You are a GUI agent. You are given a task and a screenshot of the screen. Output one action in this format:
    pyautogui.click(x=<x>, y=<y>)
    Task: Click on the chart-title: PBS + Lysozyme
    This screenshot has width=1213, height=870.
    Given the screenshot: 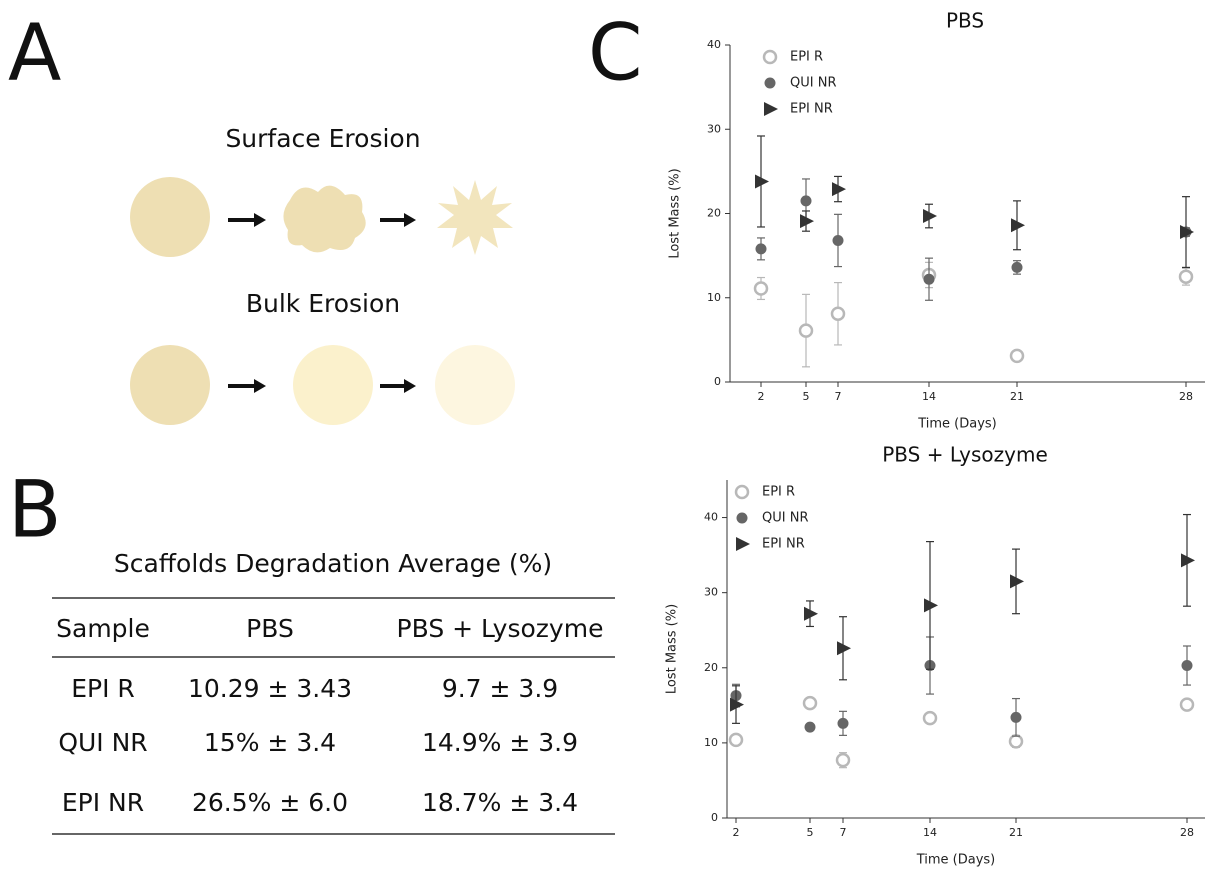 What is the action you would take?
    pyautogui.click(x=965, y=455)
    